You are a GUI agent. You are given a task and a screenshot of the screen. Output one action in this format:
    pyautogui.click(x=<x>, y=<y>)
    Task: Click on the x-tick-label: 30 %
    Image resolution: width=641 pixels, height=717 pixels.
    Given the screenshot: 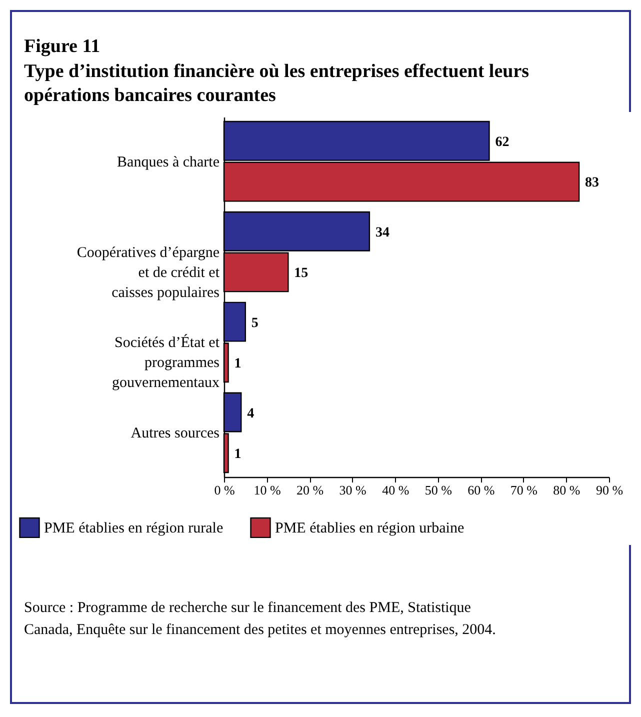 What is the action you would take?
    pyautogui.click(x=353, y=490)
    